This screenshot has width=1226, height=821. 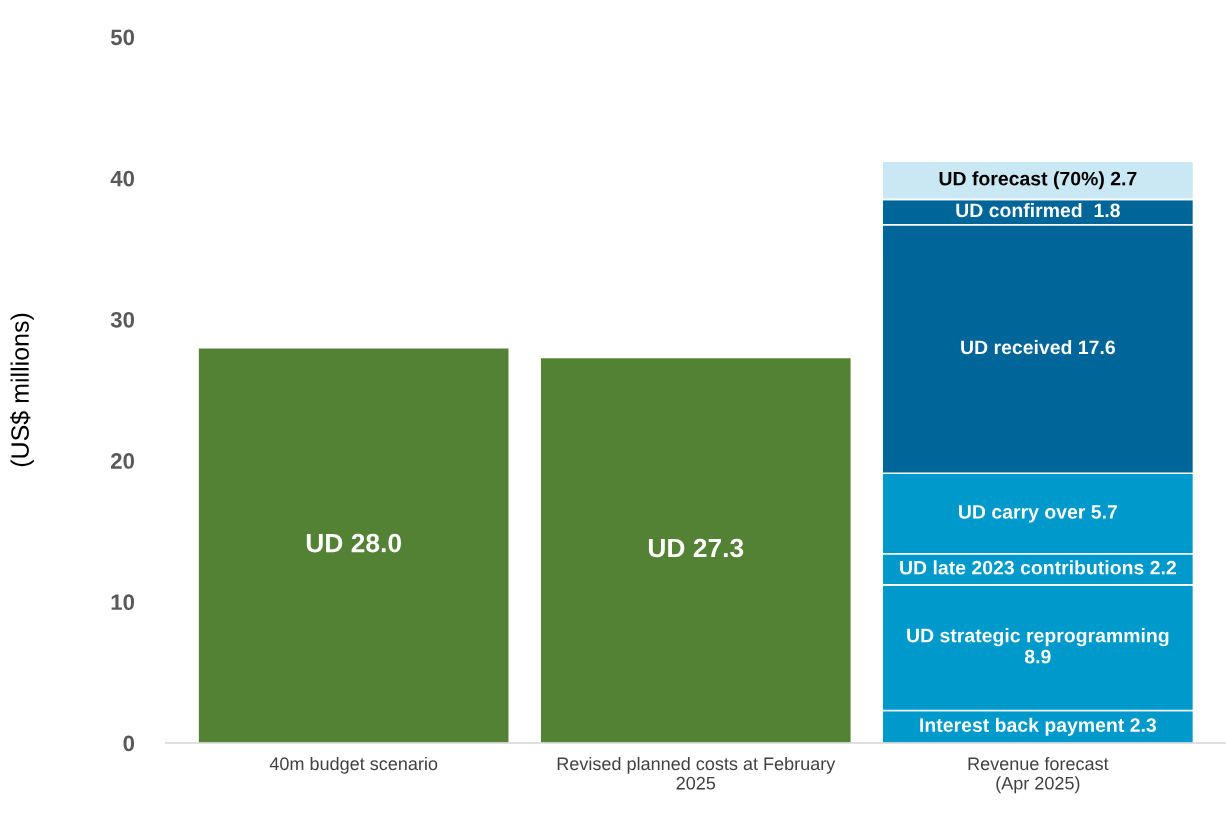 I want to click on data-label: UD 27.3, so click(x=696, y=548).